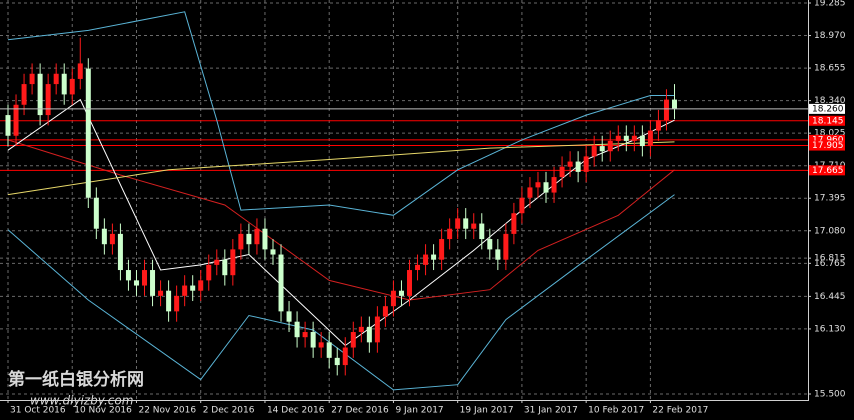  Describe the element at coordinates (229, 411) in the screenshot. I see `x-tick-label: 2 Dec 2016` at that location.